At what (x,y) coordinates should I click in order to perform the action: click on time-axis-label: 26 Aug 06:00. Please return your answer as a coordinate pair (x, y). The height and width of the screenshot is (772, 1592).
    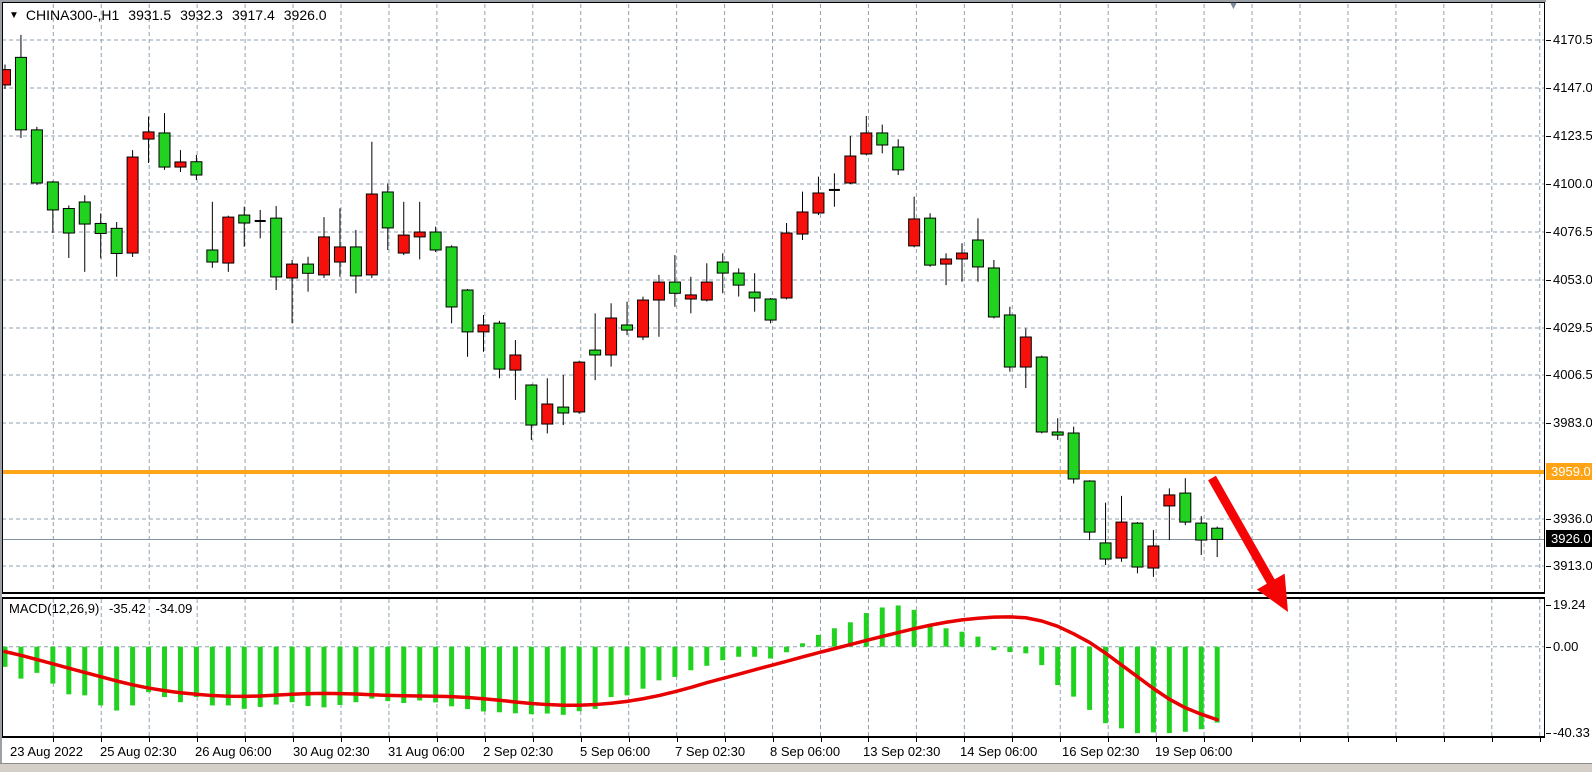
    Looking at the image, I should click on (233, 751).